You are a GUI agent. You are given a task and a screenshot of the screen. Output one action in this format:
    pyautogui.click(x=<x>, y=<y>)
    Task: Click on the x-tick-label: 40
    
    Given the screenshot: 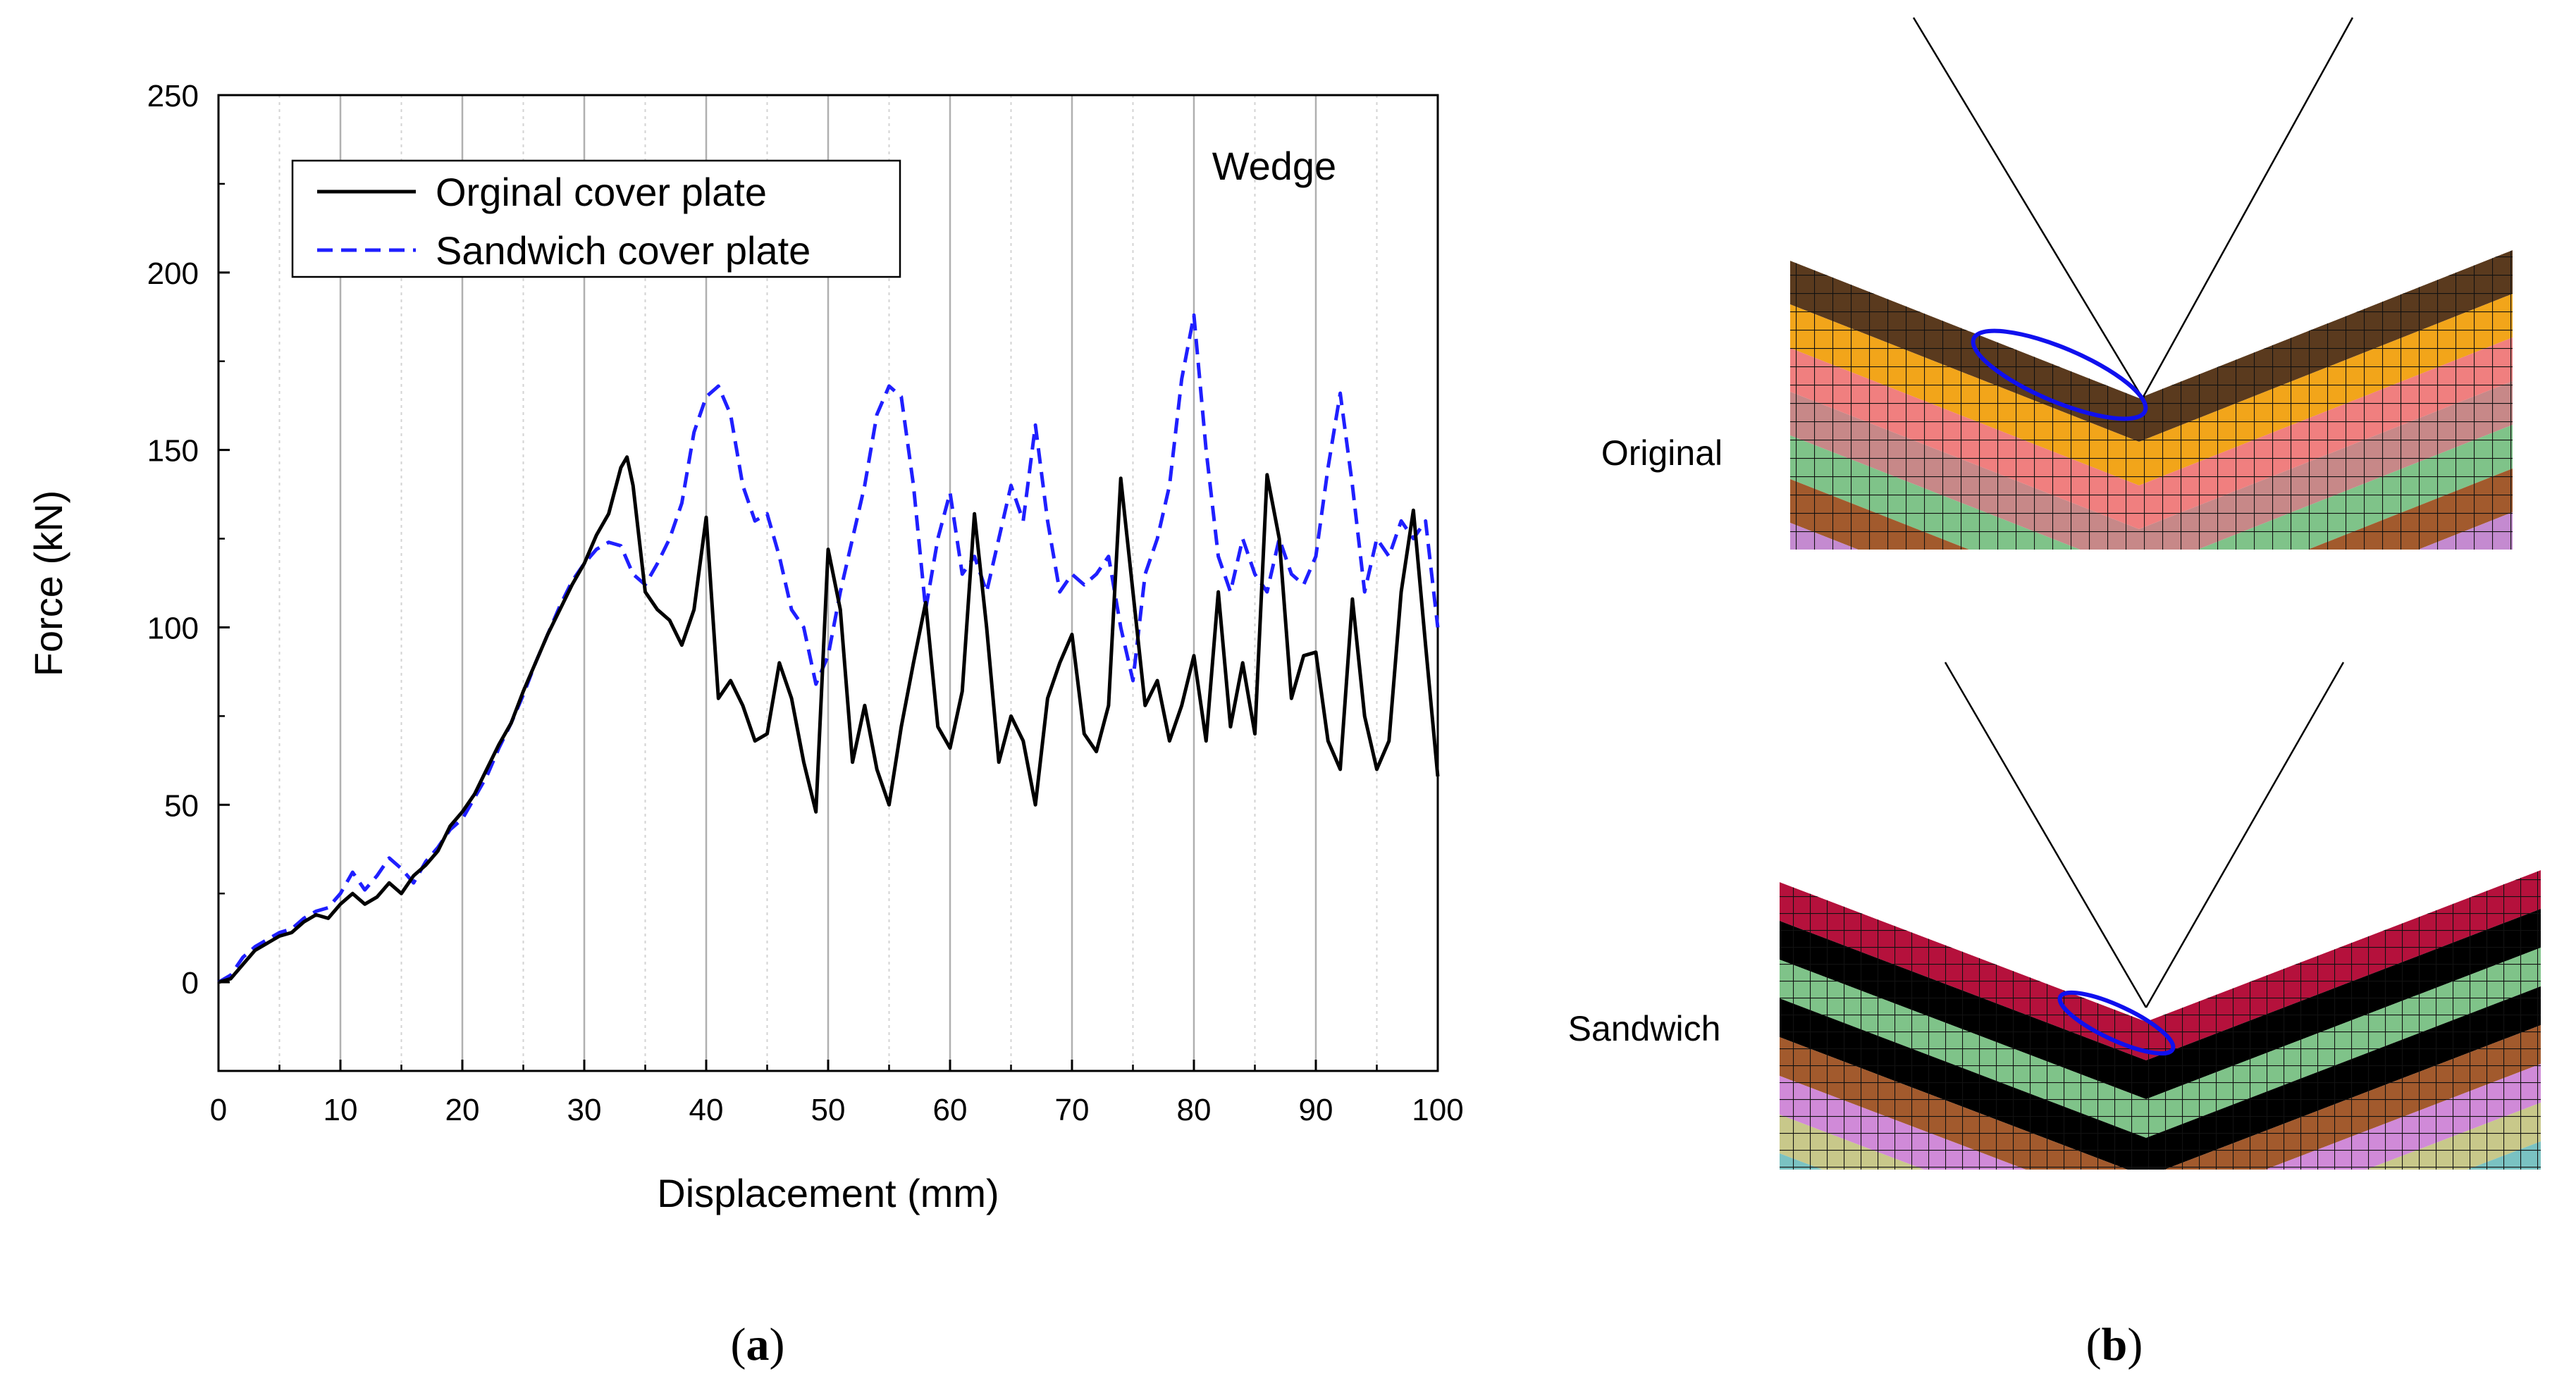 What is the action you would take?
    pyautogui.click(x=706, y=1110)
    